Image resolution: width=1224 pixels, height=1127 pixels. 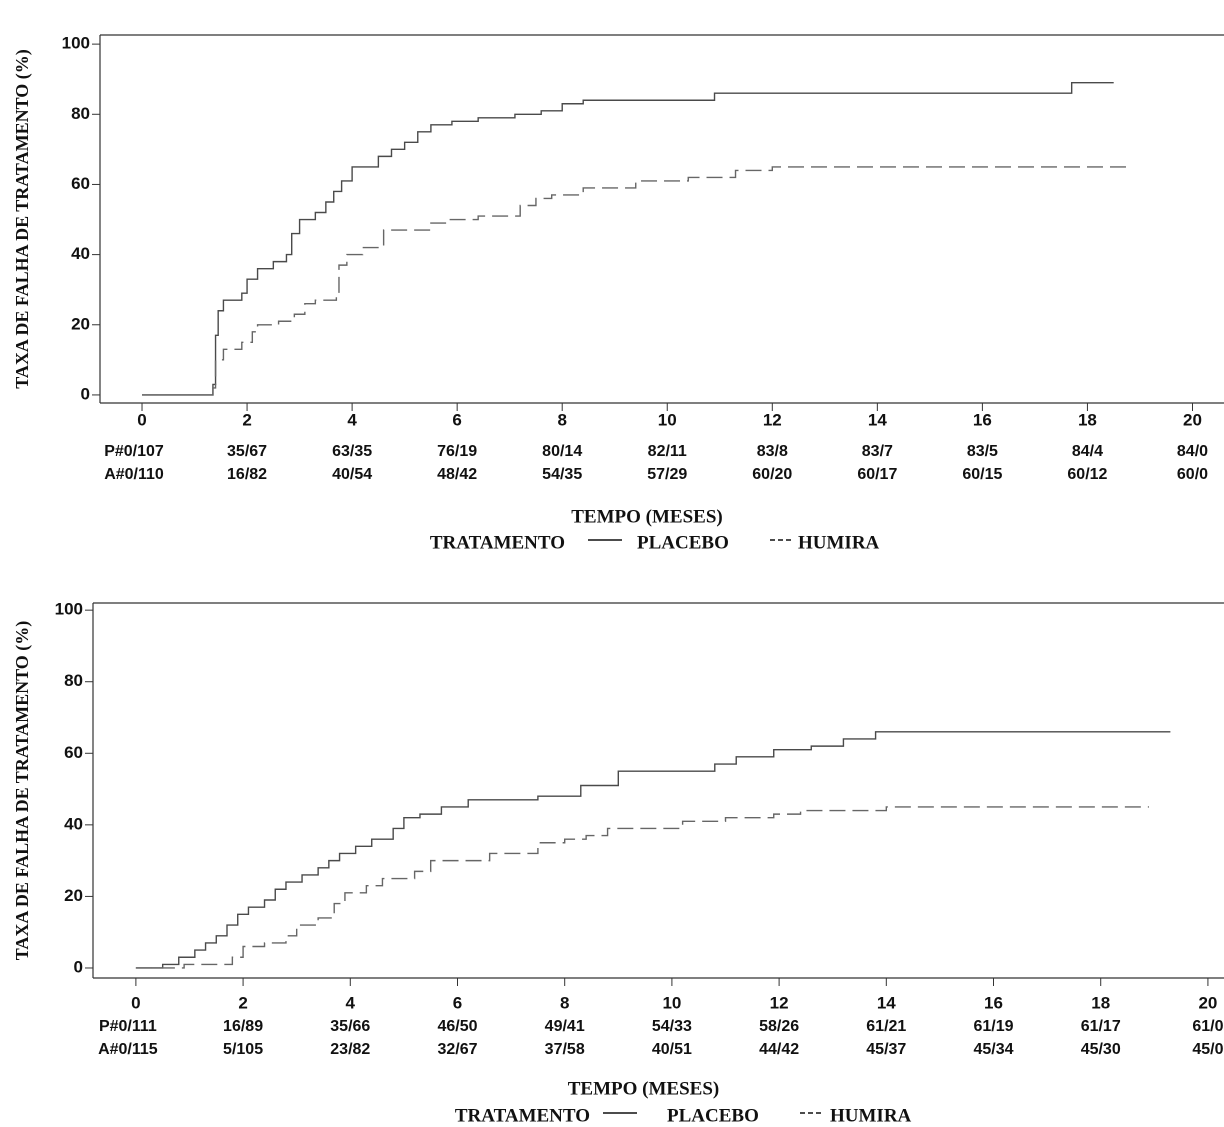 I want to click on risk-table-cell: 45/34, so click(x=993, y=1049).